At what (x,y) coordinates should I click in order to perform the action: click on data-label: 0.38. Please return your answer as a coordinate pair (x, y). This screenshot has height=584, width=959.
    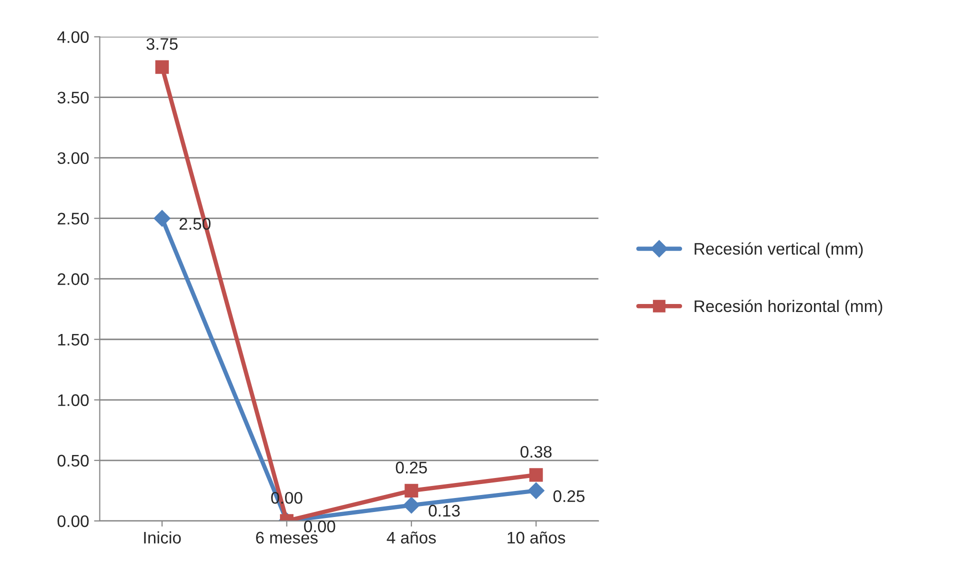
    Looking at the image, I should click on (536, 452).